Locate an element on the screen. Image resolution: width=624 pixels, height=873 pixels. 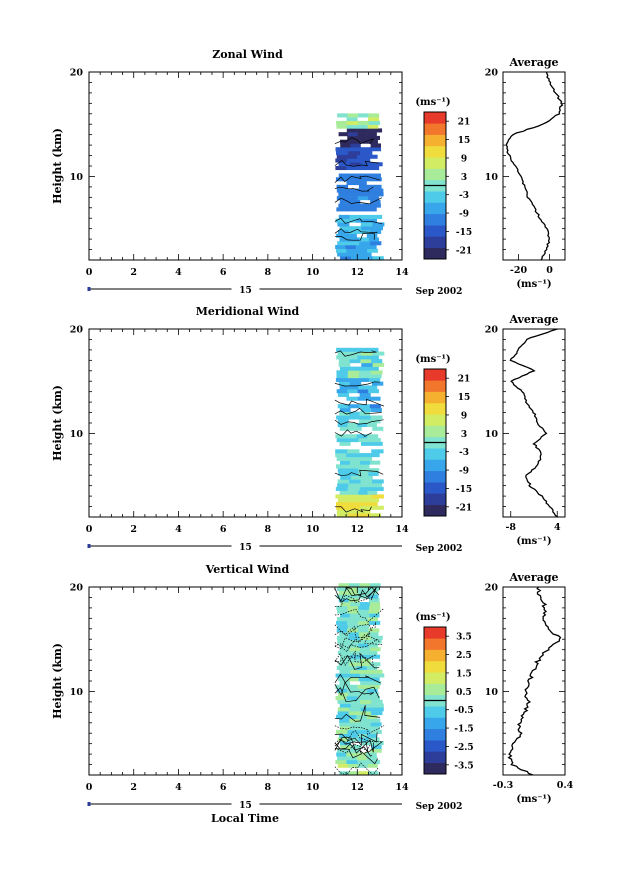
colorbar-tick-label: 1.5 is located at coordinates (464, 674).